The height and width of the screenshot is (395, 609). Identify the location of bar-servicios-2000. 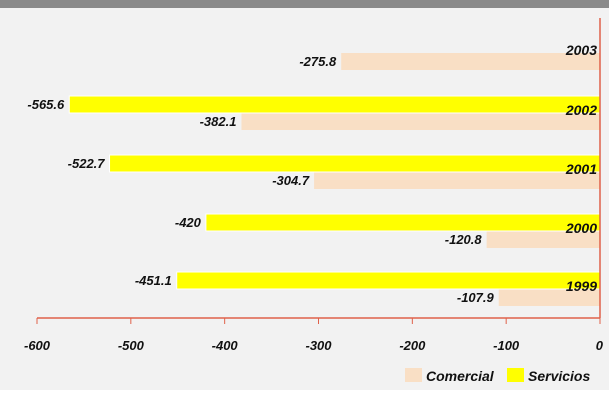
(403, 222).